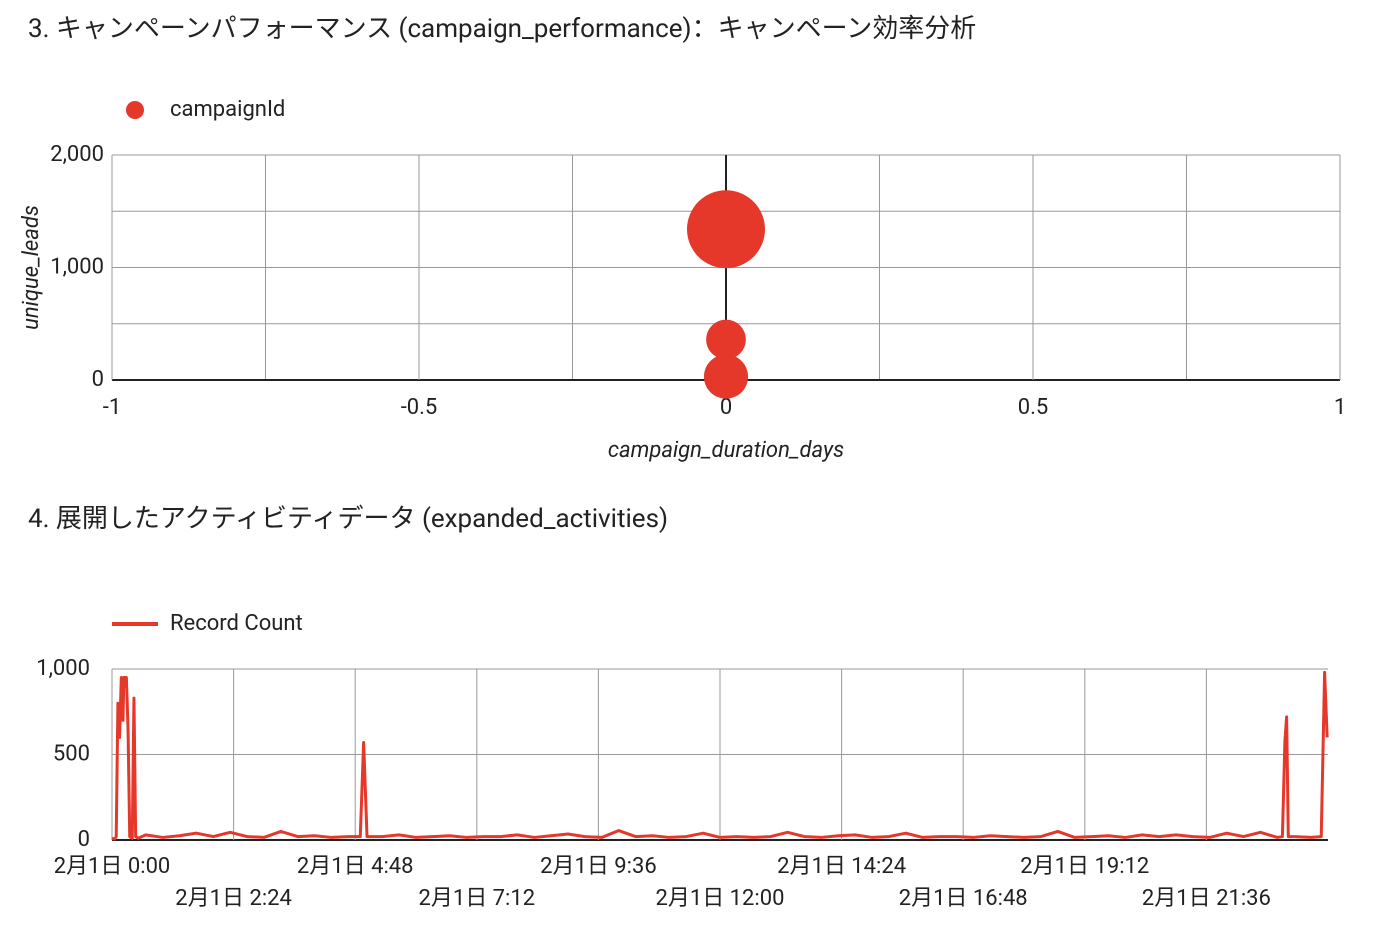 The width and height of the screenshot is (1378, 942). I want to click on y-tick-label: 500, so click(71, 753).